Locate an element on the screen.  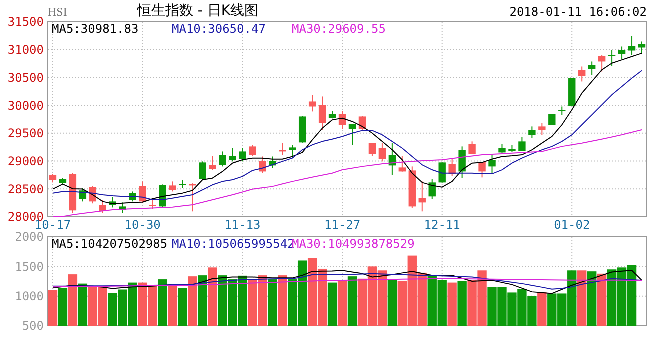
text: MA30:29609.55 is located at coordinates (339, 29).